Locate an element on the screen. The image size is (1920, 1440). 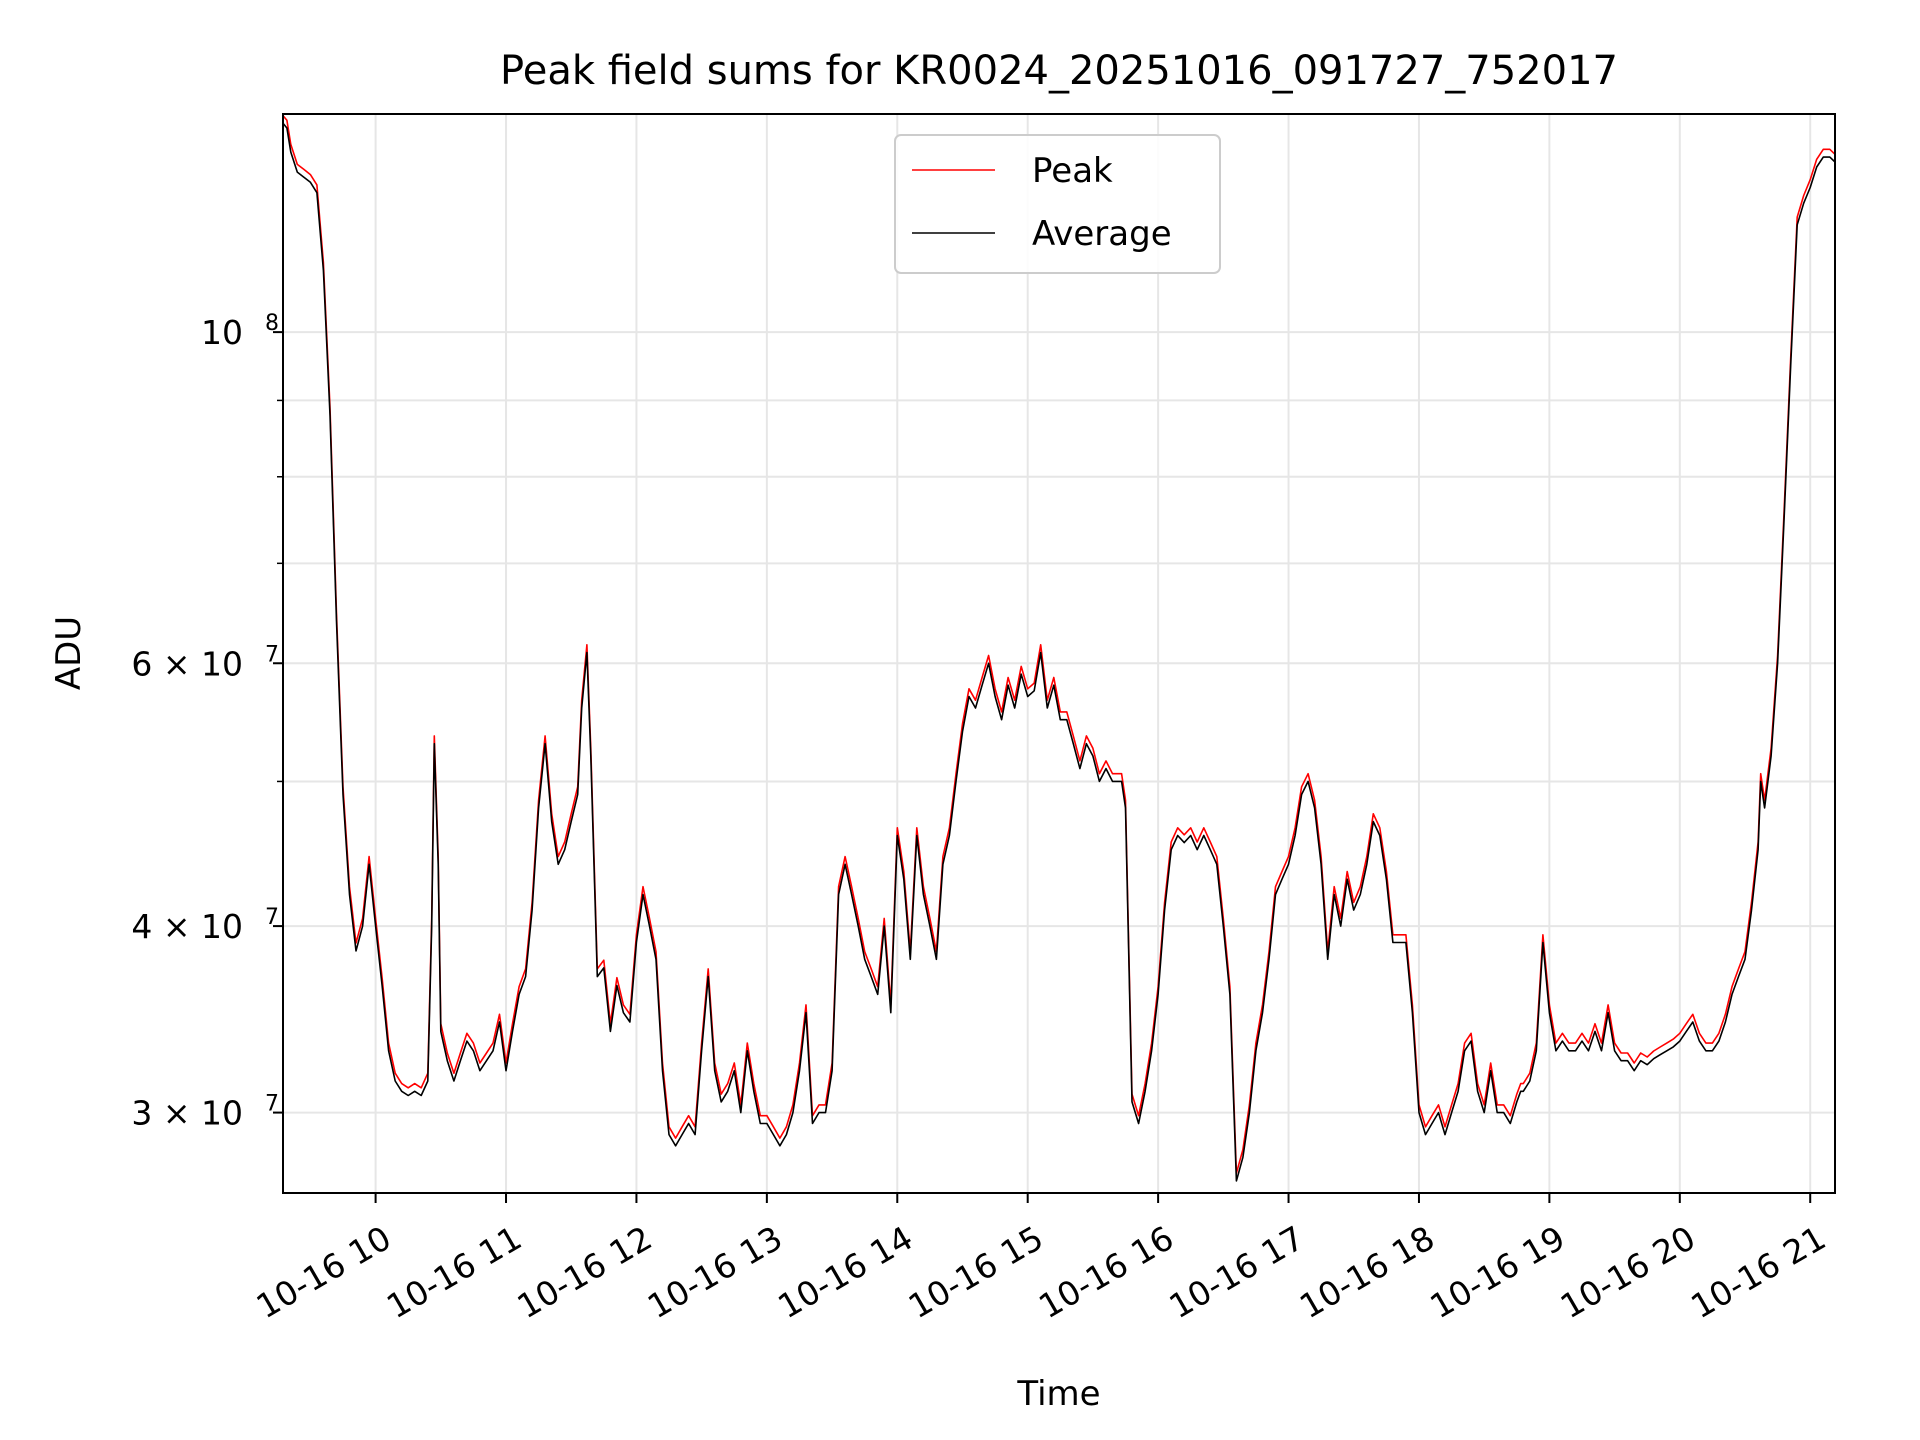
y-tick-label: 6 × 10 7 is located at coordinates (205, 662).